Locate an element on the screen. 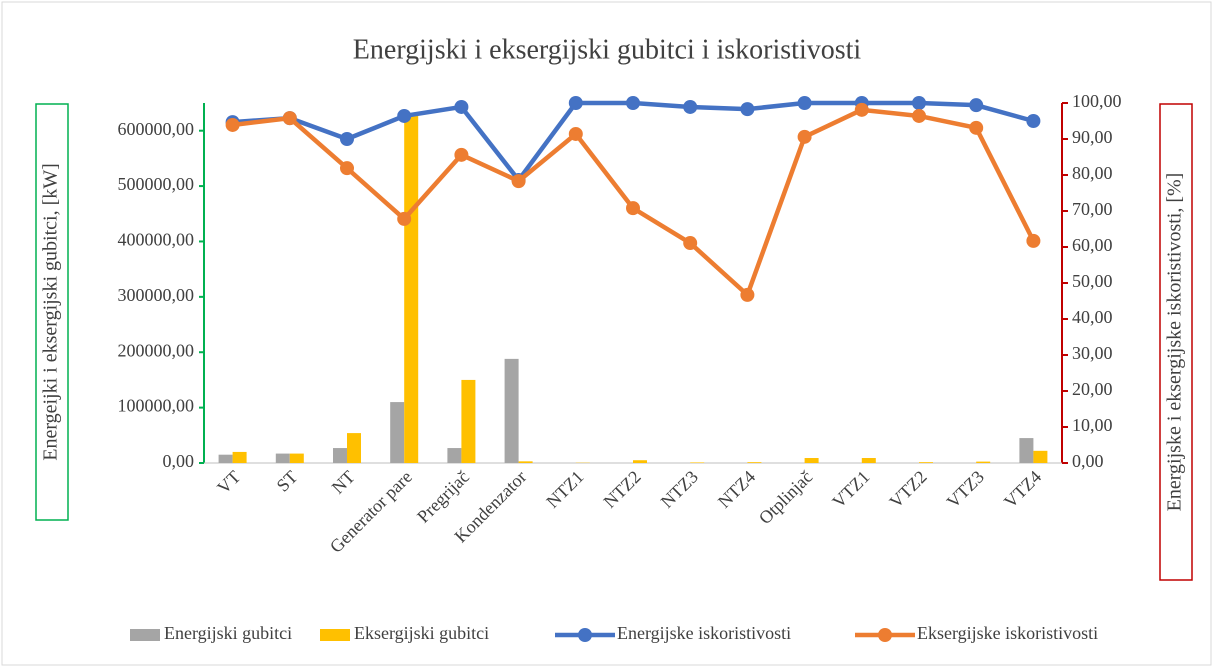 The height and width of the screenshot is (668, 1214). y2-tick-label: 90,00 is located at coordinates (1092, 137).